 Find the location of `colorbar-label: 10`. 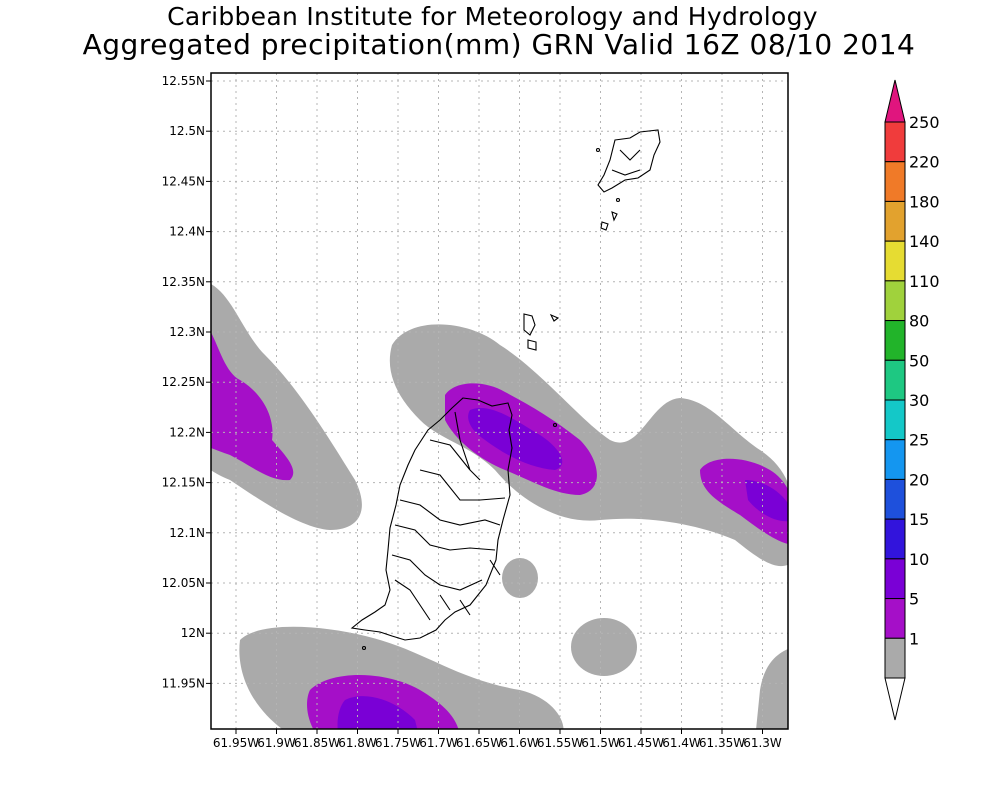

colorbar-label: 10 is located at coordinates (919, 559).